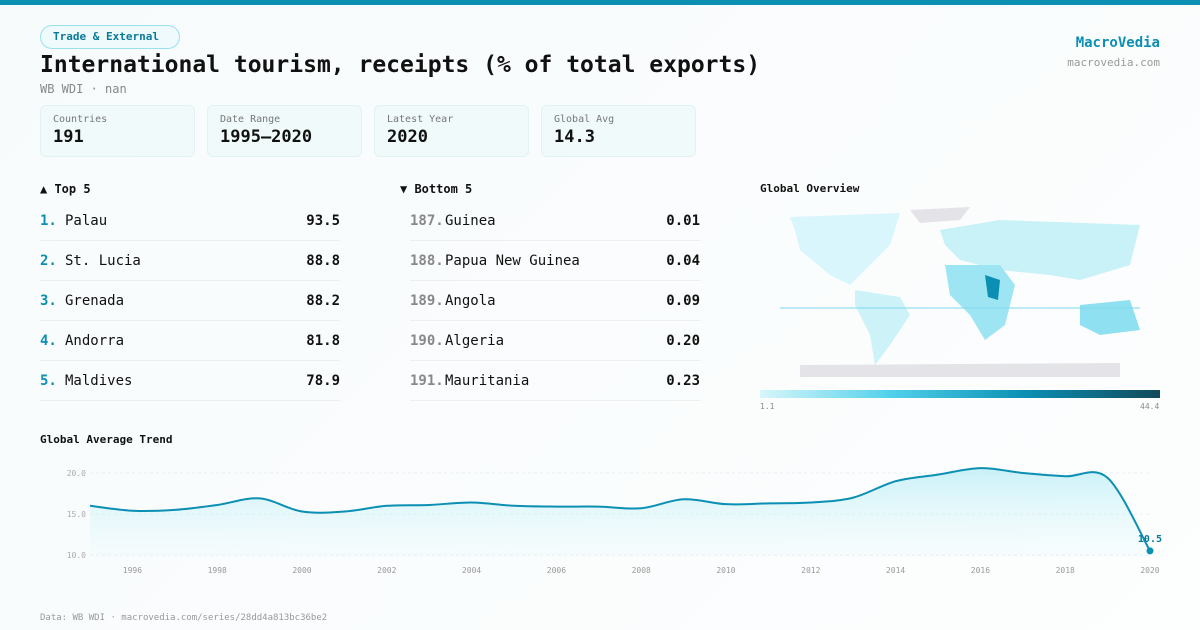 Image resolution: width=1200 pixels, height=630 pixels. What do you see at coordinates (436, 189) in the screenshot?
I see `bottom5-heading: ▼ Bottom 5` at bounding box center [436, 189].